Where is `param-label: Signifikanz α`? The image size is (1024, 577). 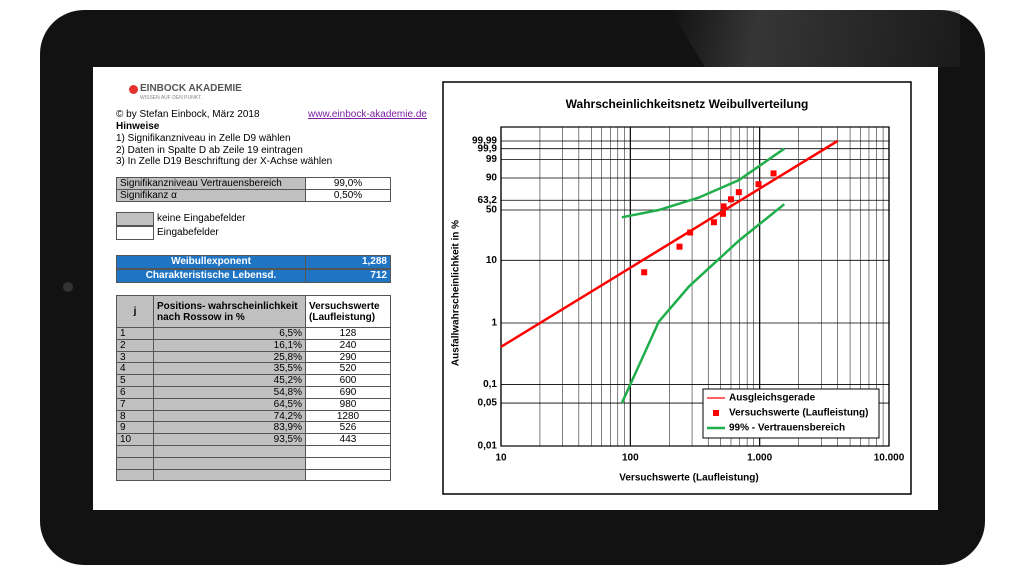
param-label: Signifikanz α is located at coordinates (211, 195).